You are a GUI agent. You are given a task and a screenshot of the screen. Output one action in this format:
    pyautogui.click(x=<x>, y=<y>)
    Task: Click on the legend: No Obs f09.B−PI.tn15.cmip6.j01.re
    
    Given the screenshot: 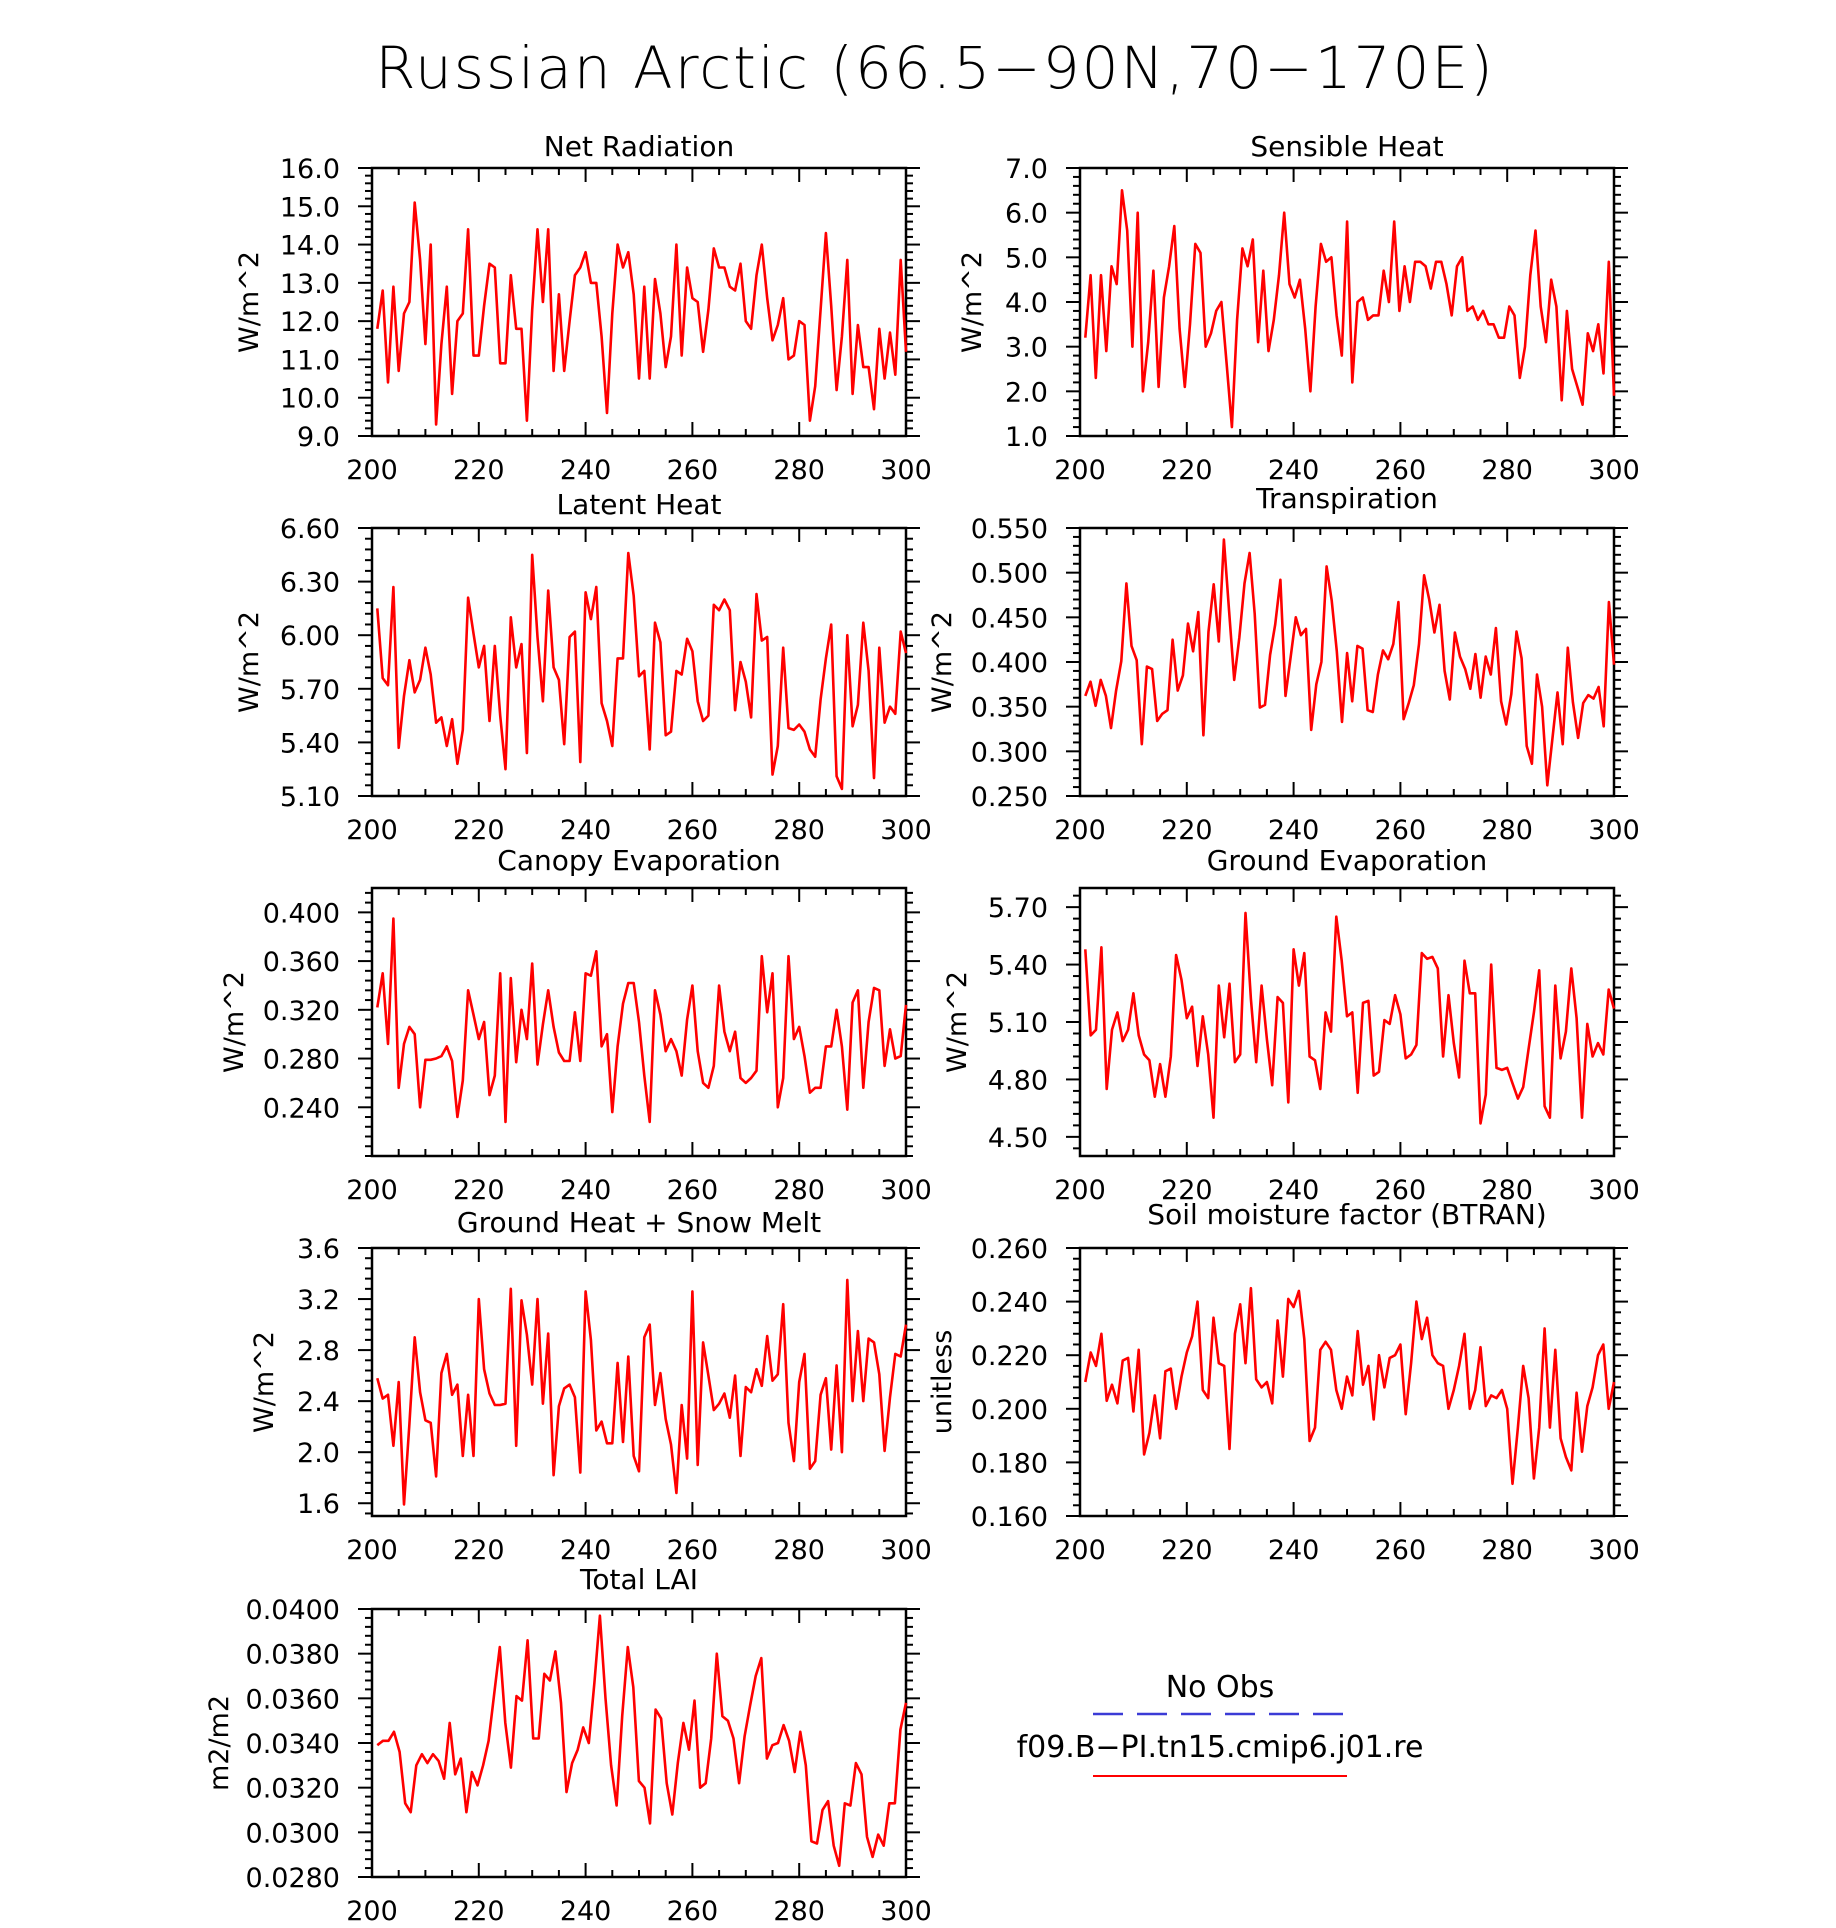 What is the action you would take?
    pyautogui.click(x=1220, y=1723)
    